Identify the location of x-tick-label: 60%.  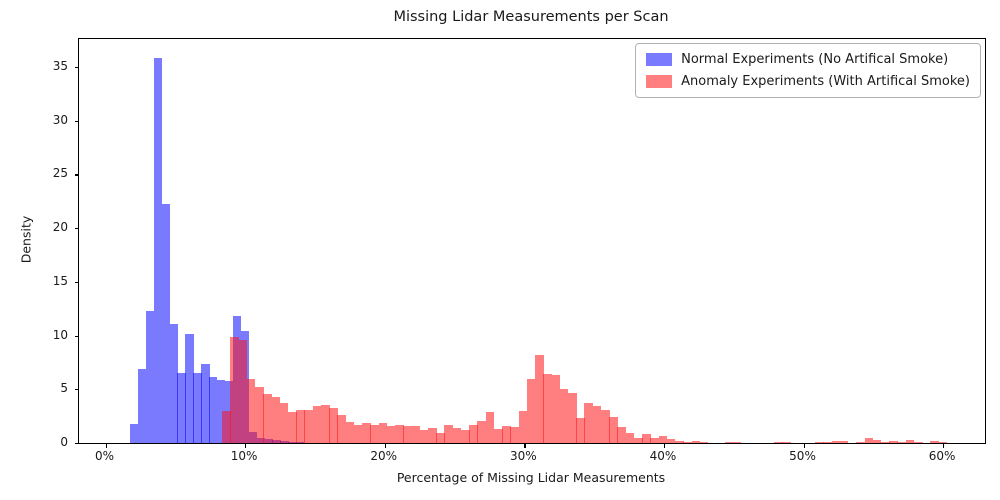
(942, 456).